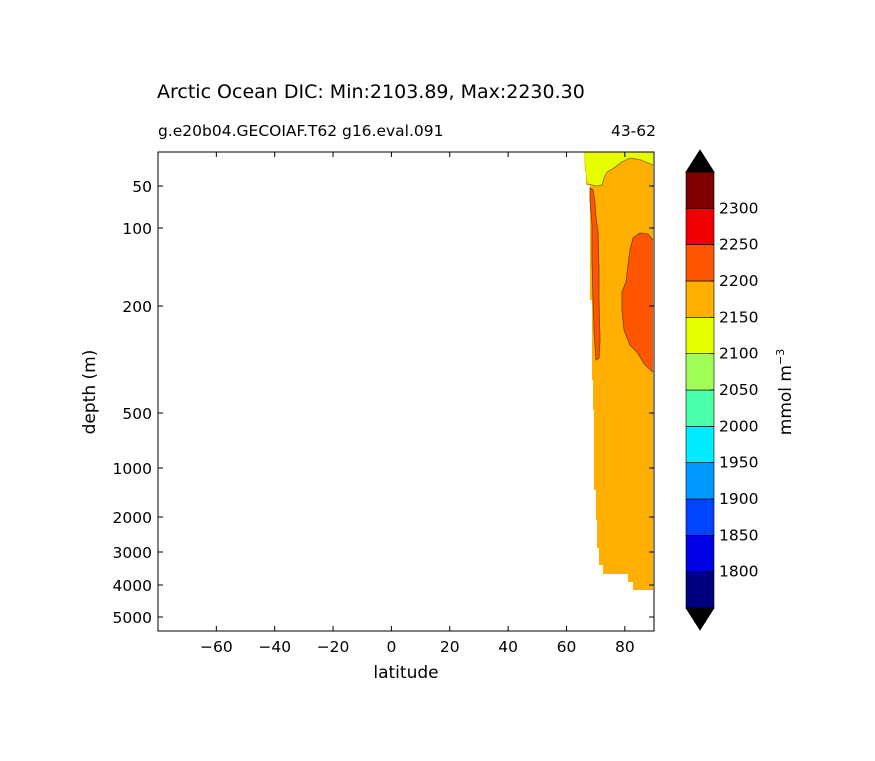 This screenshot has height=761, width=875. What do you see at coordinates (132, 553) in the screenshot?
I see `y-tick-label: 3000` at bounding box center [132, 553].